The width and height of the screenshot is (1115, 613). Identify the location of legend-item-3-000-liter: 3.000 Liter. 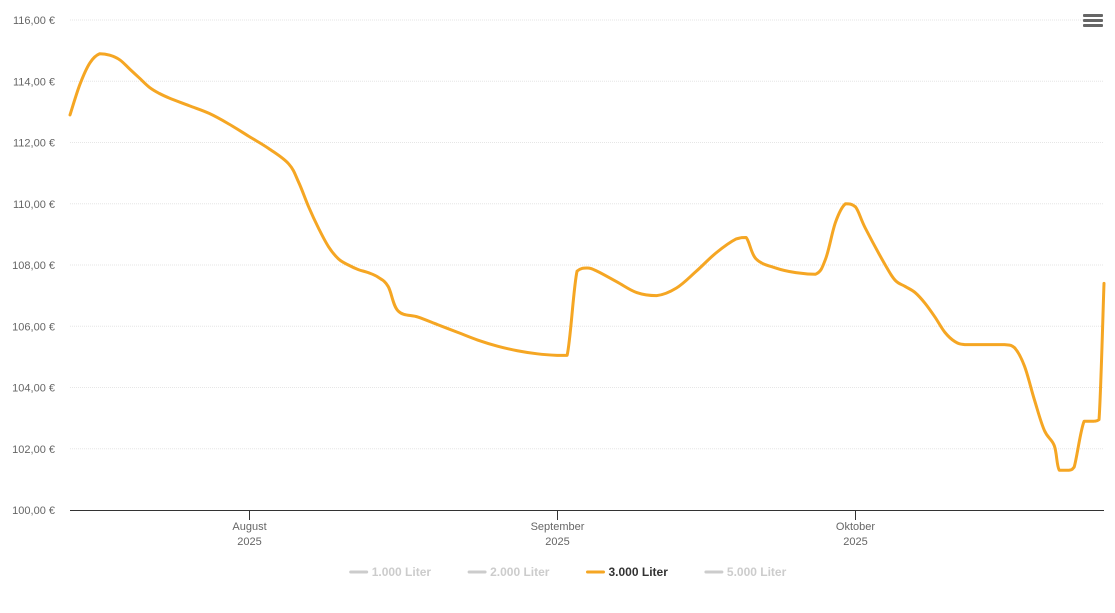
(627, 572).